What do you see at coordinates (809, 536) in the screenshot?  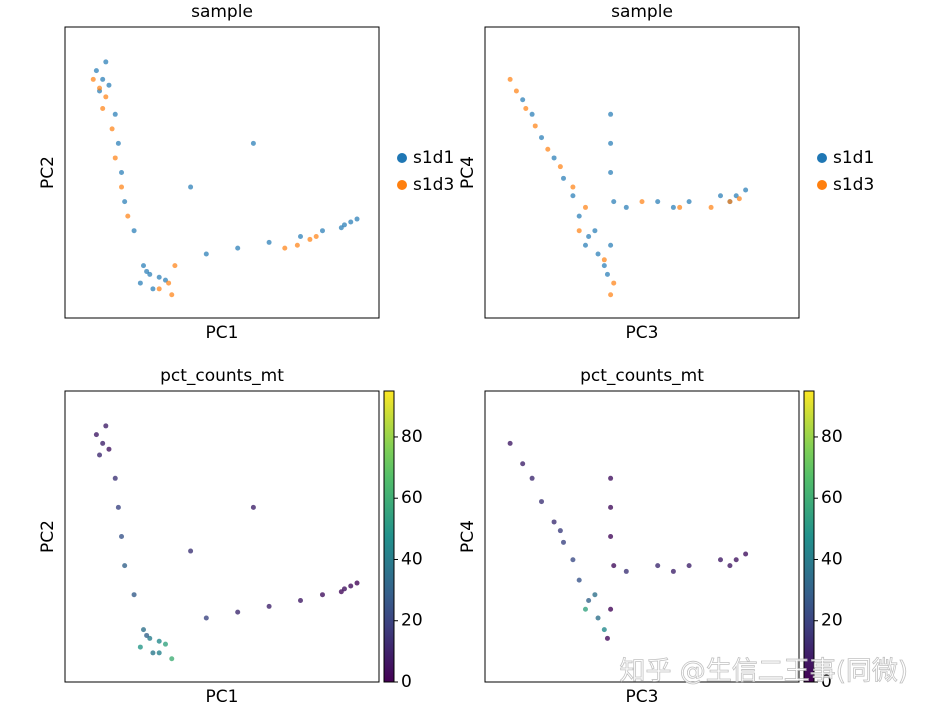 I see `colorbar` at bounding box center [809, 536].